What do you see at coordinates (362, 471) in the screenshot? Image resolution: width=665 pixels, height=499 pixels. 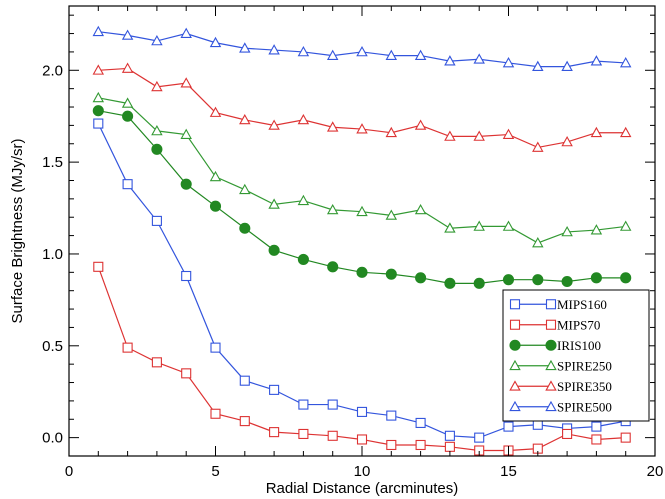 I see `x-tick-label: 10` at bounding box center [362, 471].